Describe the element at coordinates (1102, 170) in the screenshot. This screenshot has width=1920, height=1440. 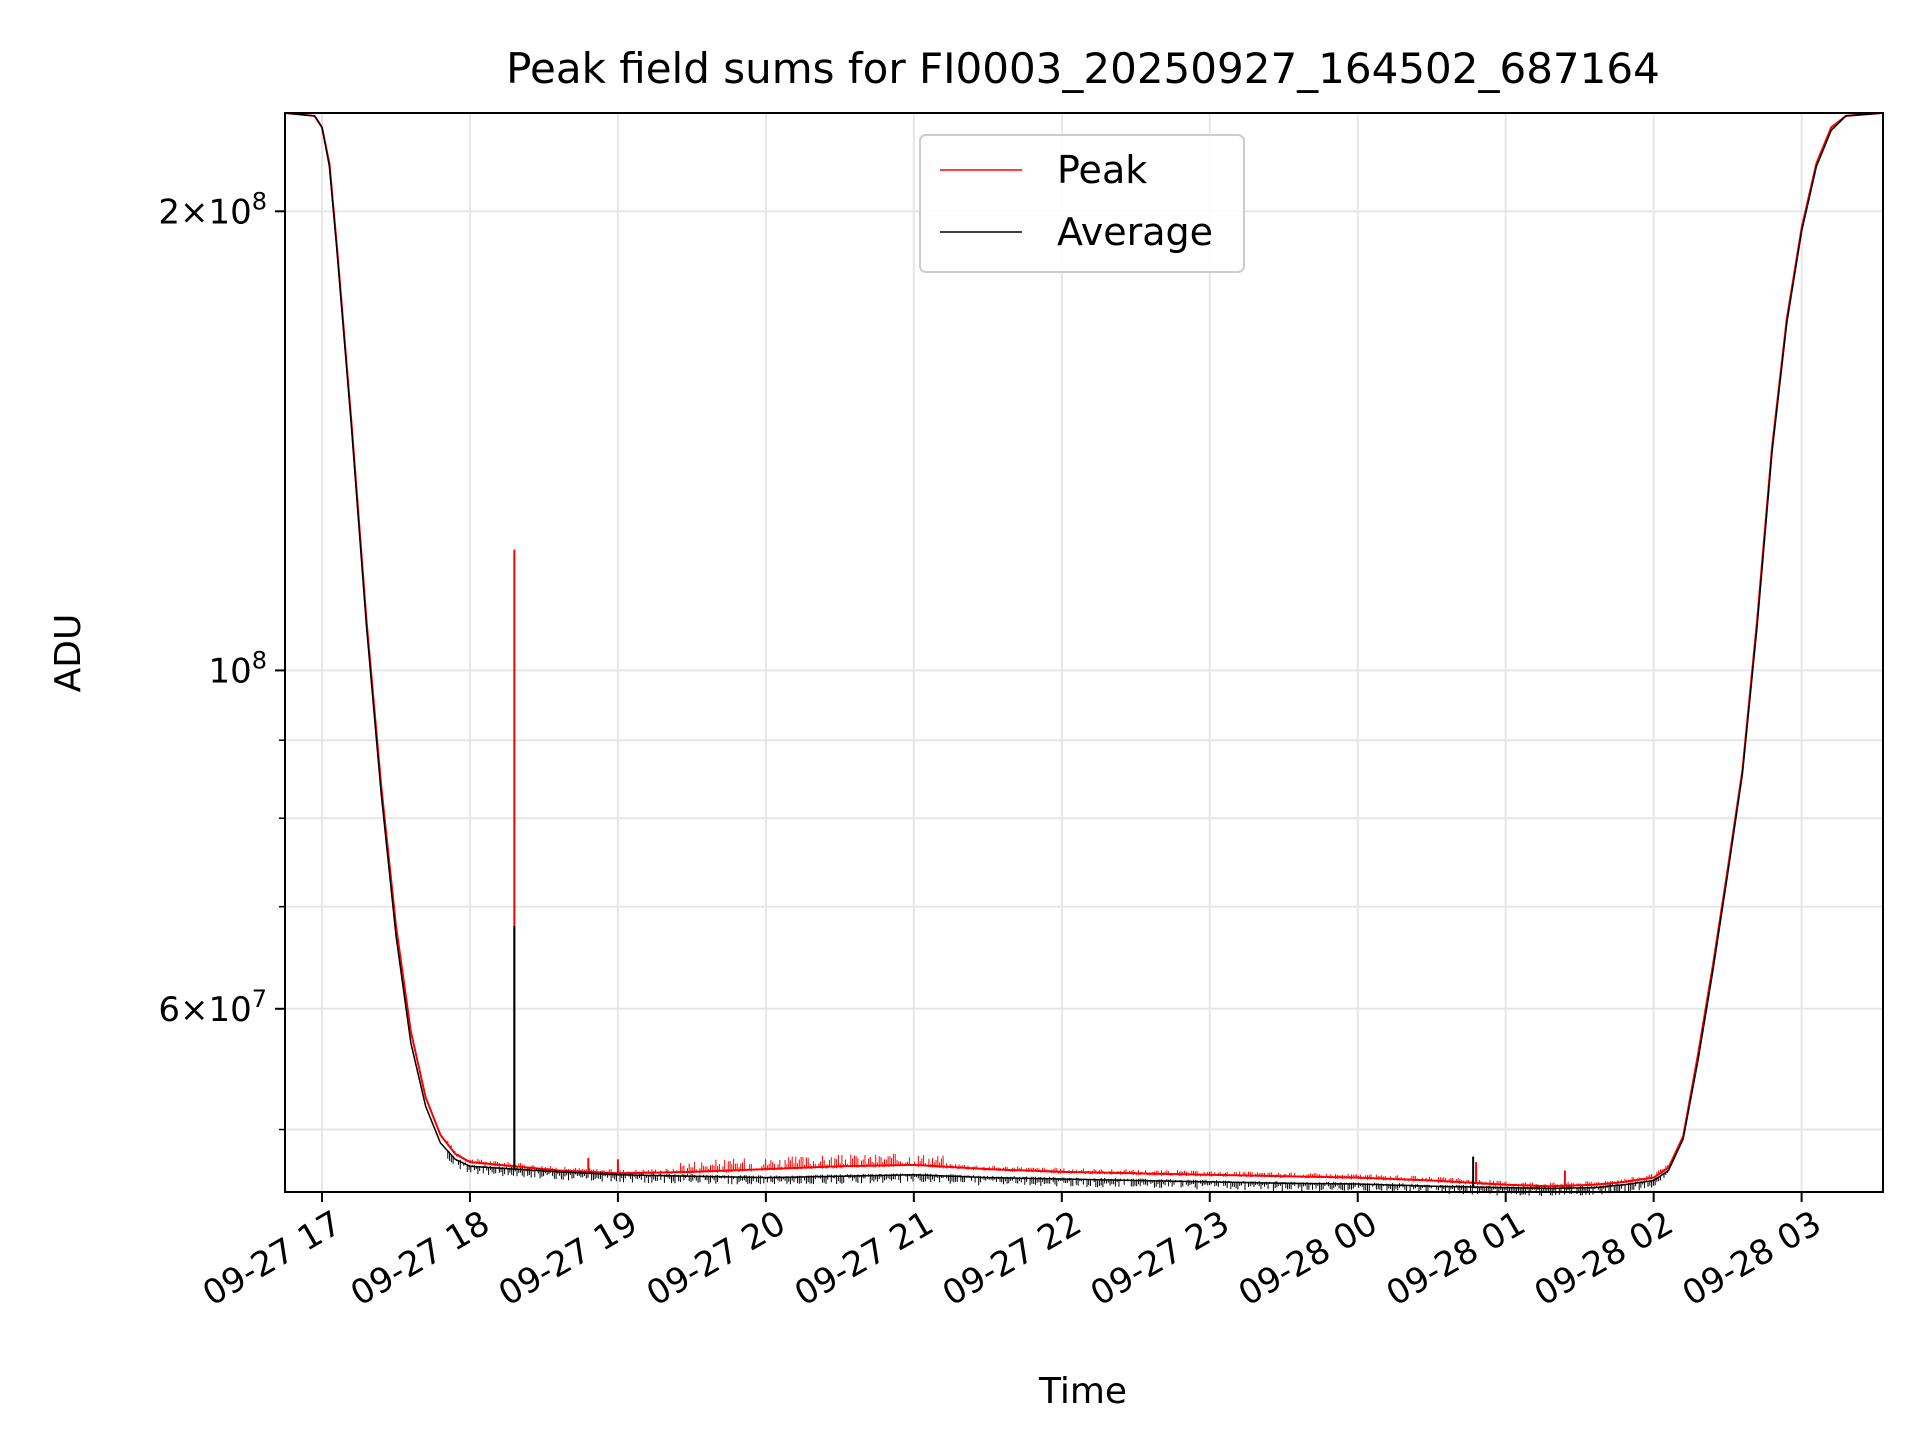
I see `legend-label-peak: Peak` at that location.